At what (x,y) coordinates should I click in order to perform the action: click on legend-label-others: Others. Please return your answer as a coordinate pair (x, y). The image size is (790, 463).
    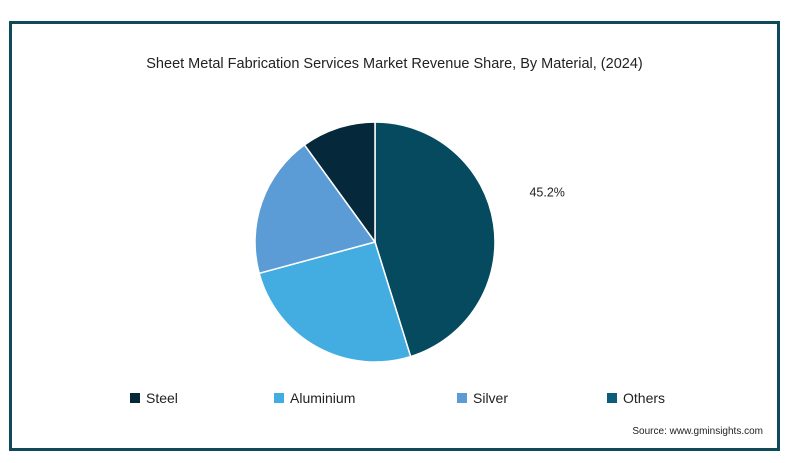
    Looking at the image, I should click on (644, 398).